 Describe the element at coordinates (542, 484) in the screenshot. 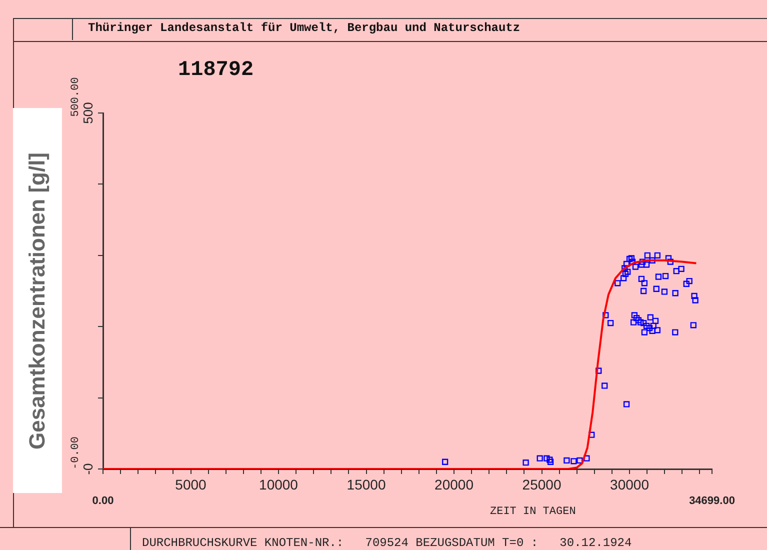

I see `x-tick-label: 25000` at that location.